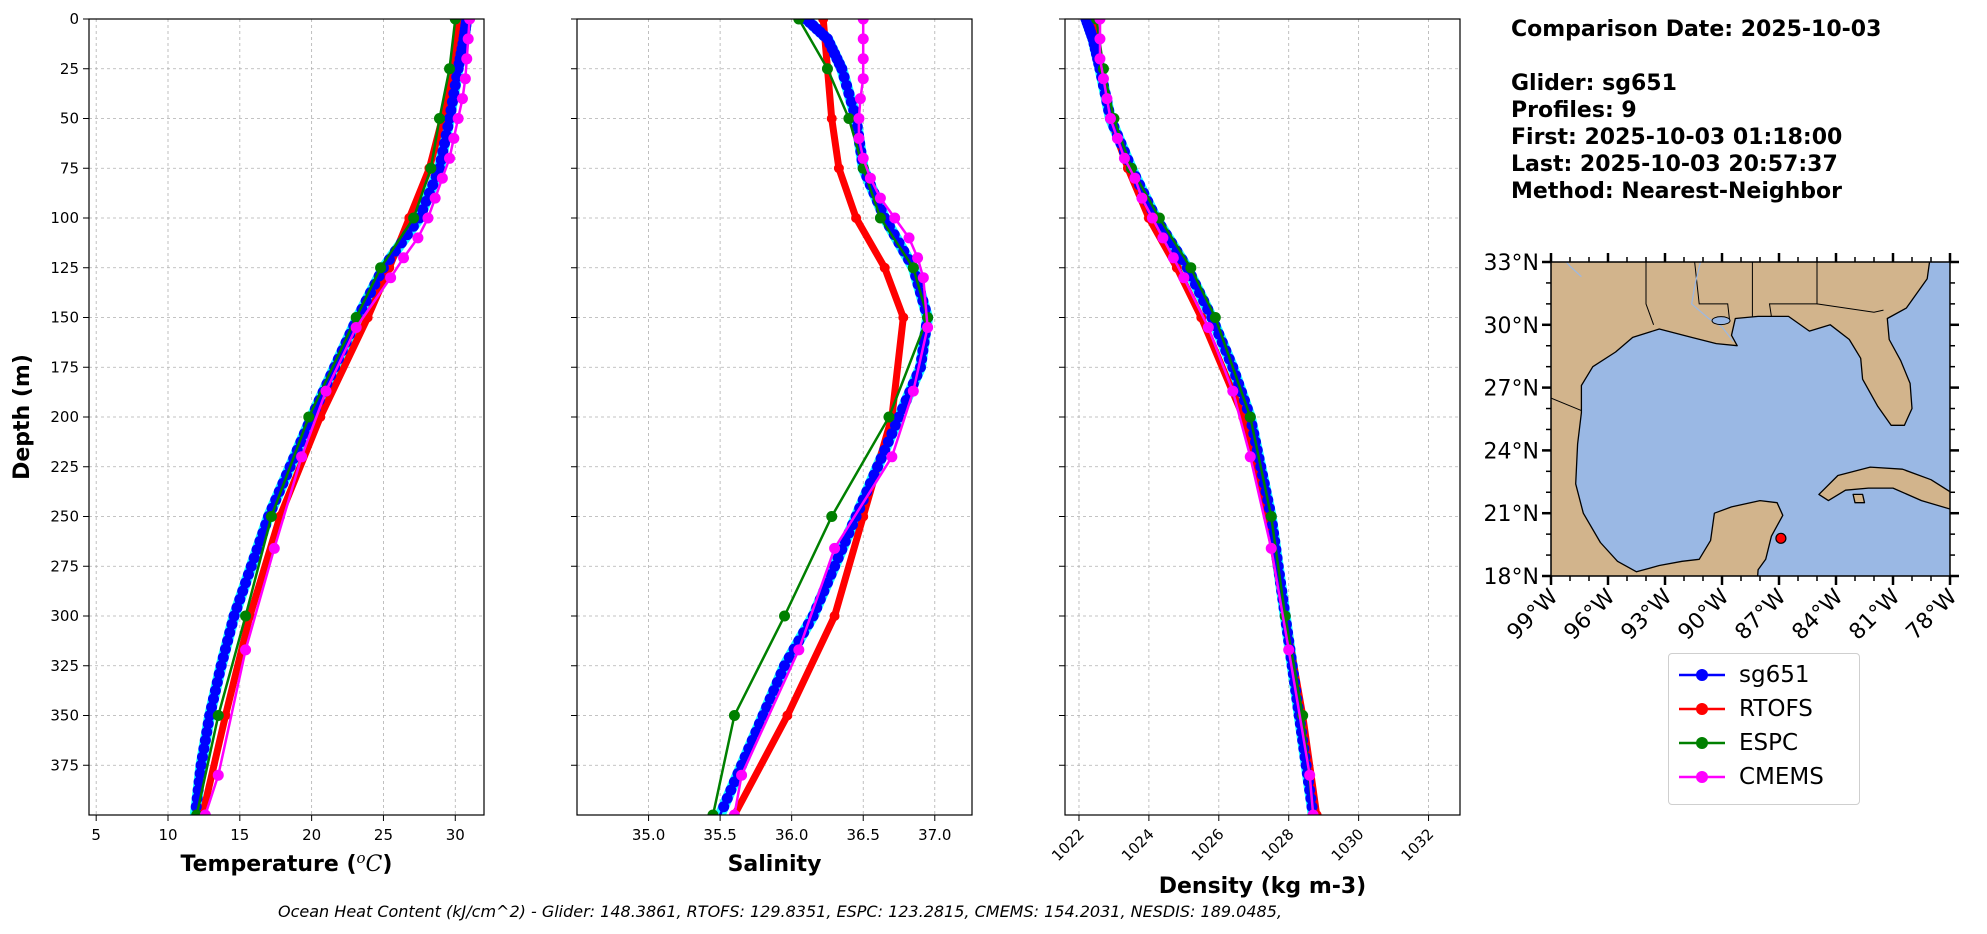 The height and width of the screenshot is (934, 1987). Describe the element at coordinates (1511, 326) in the screenshot. I see `map-lat-label: 30°N` at that location.